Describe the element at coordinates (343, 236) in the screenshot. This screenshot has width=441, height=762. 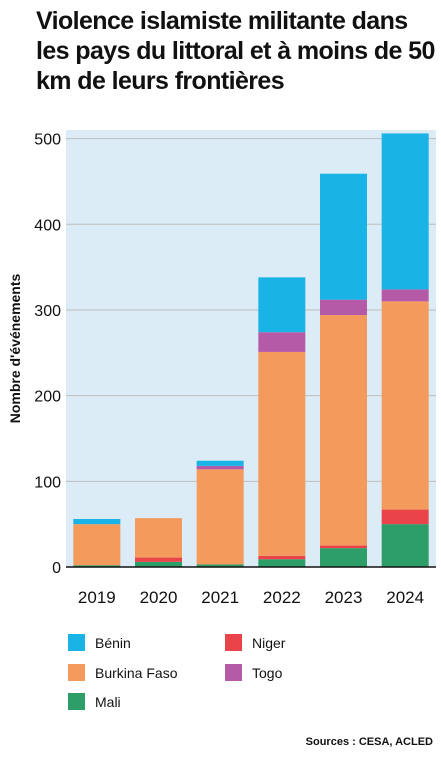
I see `bar-2023-benin` at that location.